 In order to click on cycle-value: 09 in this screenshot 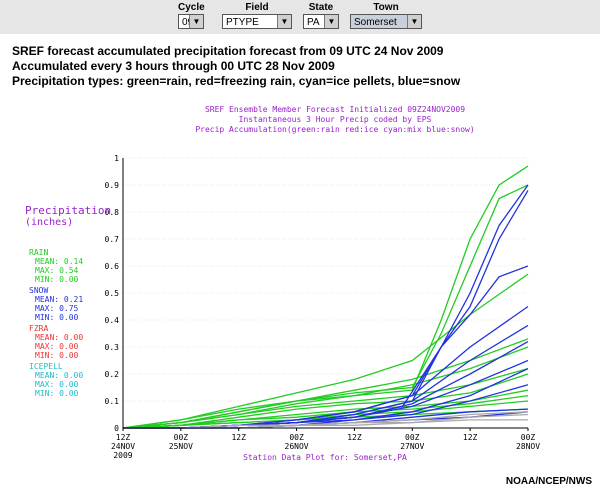, I will do `click(188, 22)`.